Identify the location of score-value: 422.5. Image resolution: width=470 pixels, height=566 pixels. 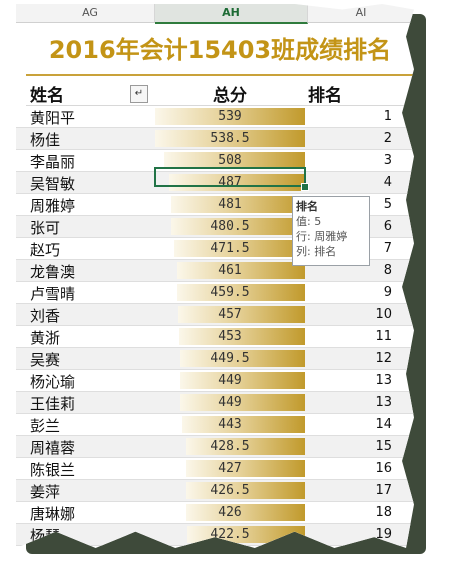
(230, 534).